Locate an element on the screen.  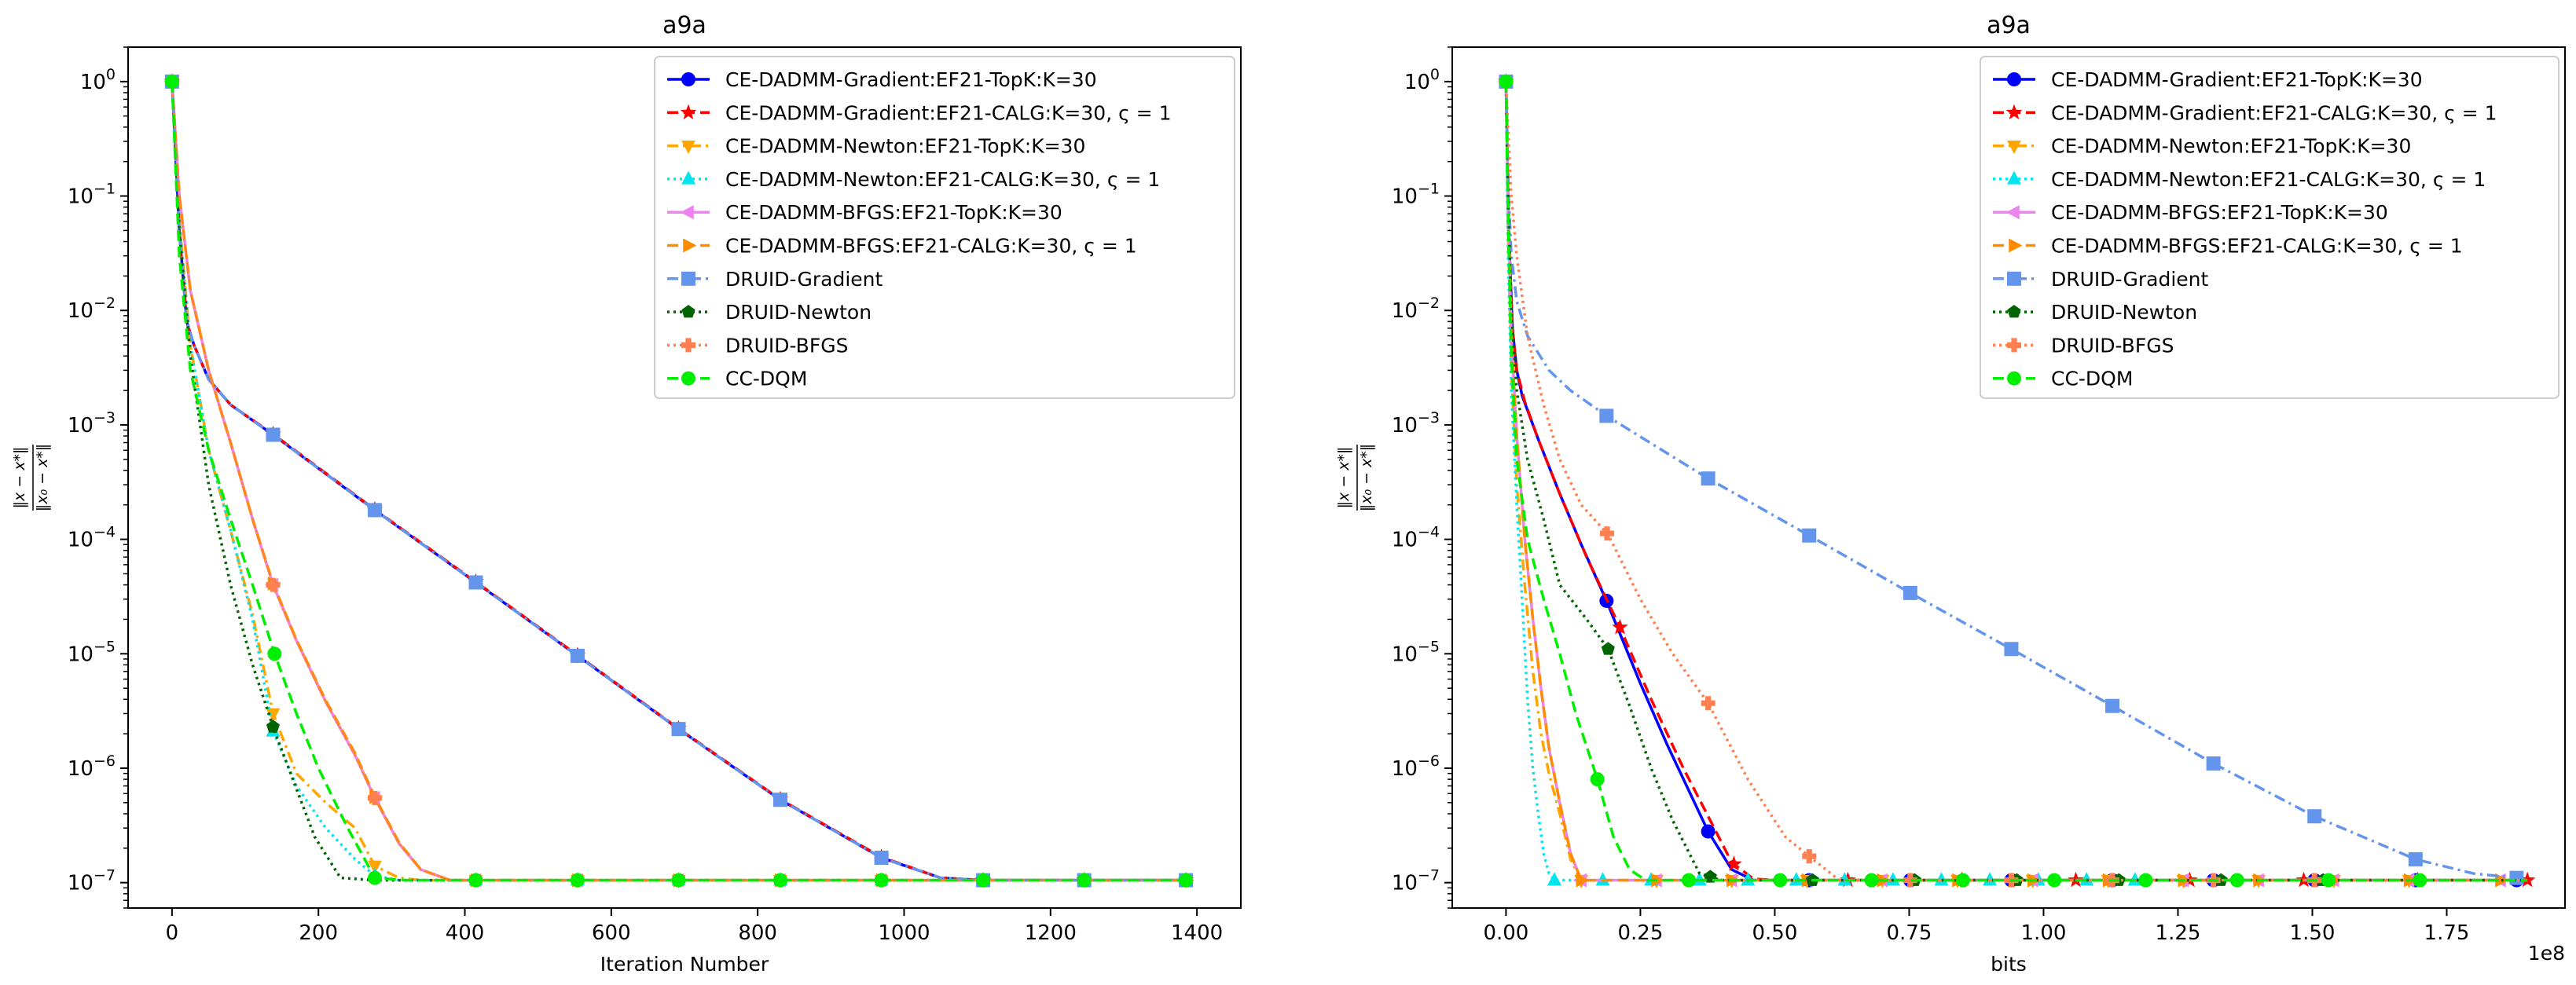
legend-label: CE-DADMM-BFGS:EF21-CALG:K=30, ς = 1 is located at coordinates (931, 246).